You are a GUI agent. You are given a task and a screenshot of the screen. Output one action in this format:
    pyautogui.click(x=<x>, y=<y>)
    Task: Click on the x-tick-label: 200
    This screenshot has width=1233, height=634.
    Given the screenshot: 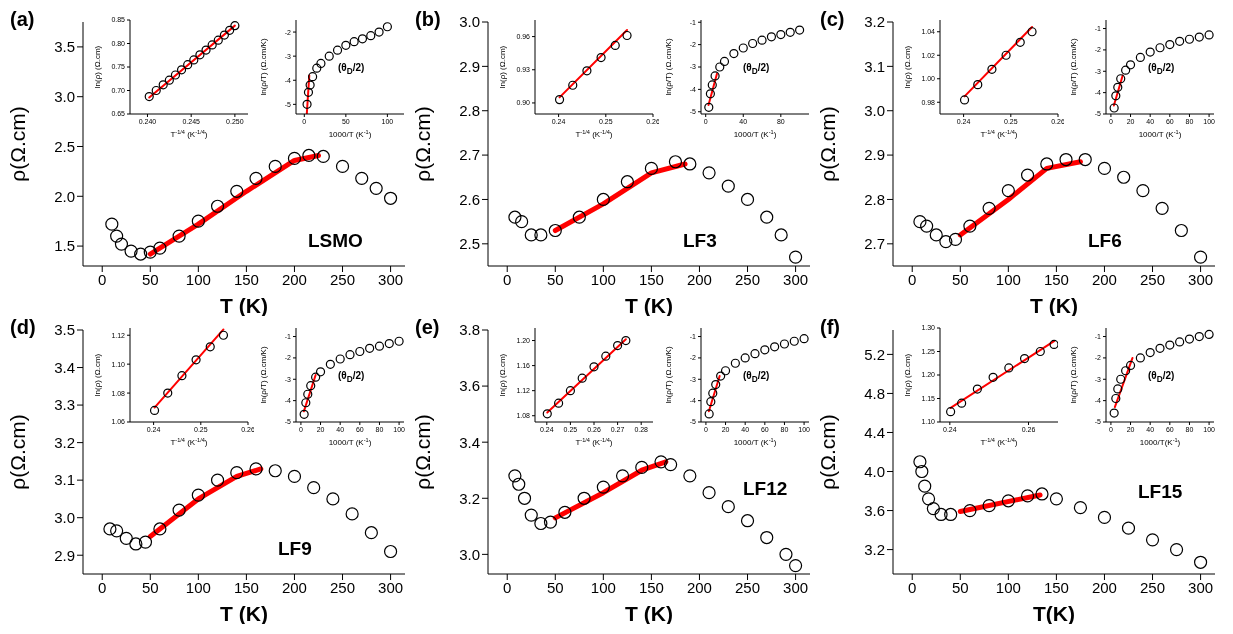 What is the action you would take?
    pyautogui.click(x=1104, y=279)
    